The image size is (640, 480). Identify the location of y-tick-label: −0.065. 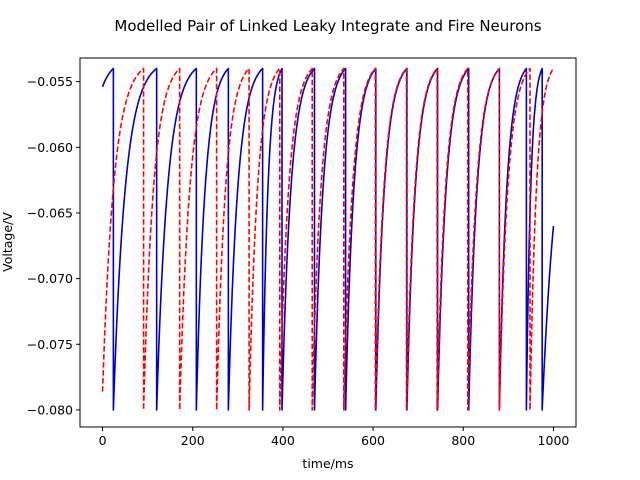
(50, 212).